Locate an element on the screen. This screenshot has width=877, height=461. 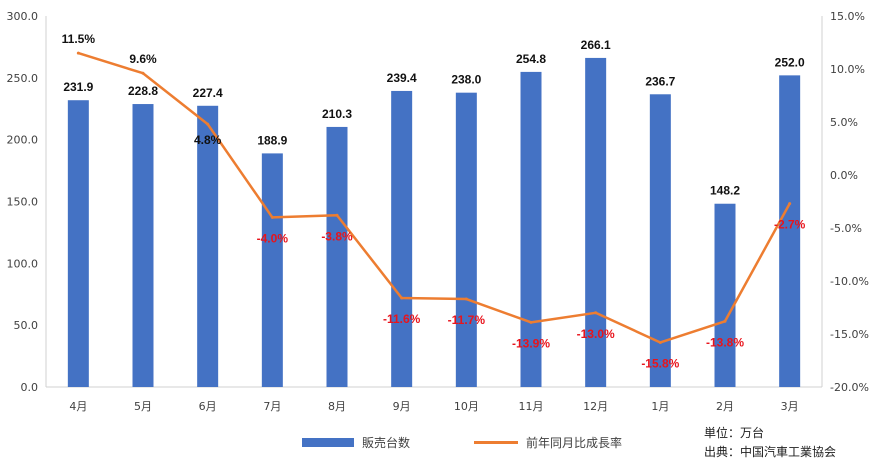
y-right-tick-label: 15.0% is located at coordinates (847, 16).